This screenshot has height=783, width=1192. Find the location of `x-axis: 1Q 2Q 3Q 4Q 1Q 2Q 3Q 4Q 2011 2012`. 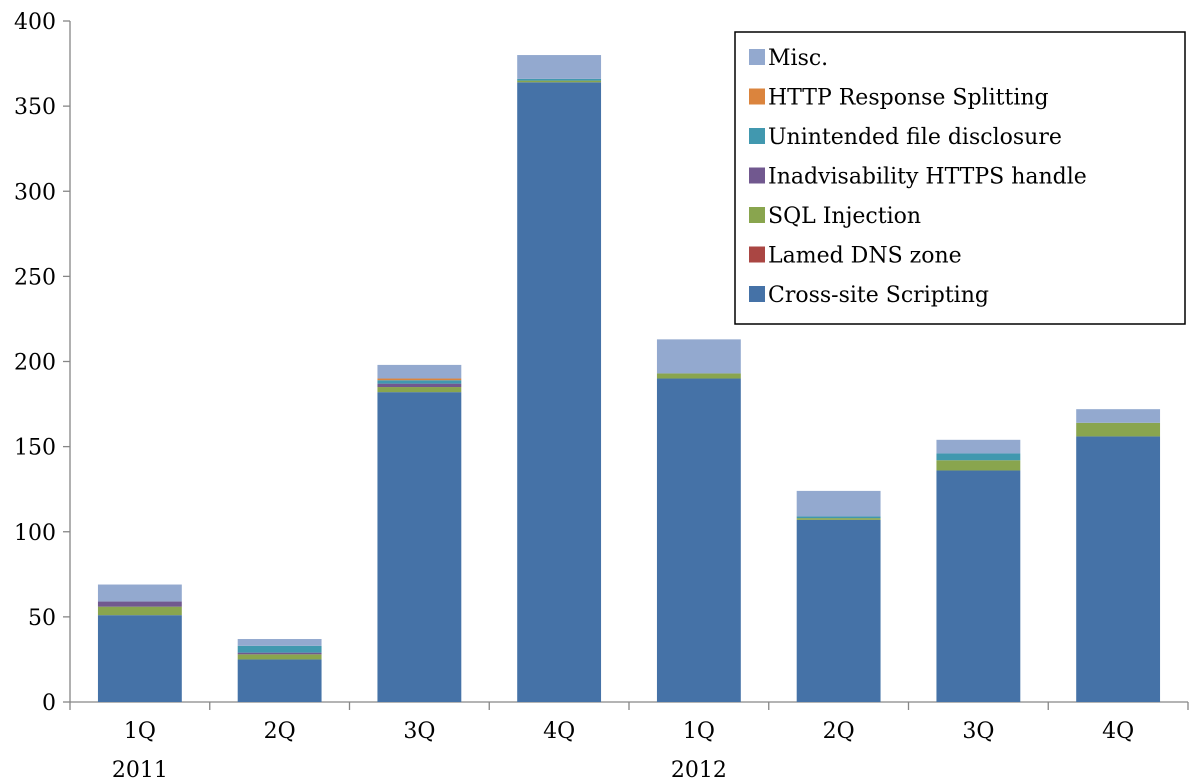

x-axis: 1Q 2Q 3Q 4Q 1Q 2Q 3Q 4Q 2011 2012 is located at coordinates (629, 742).